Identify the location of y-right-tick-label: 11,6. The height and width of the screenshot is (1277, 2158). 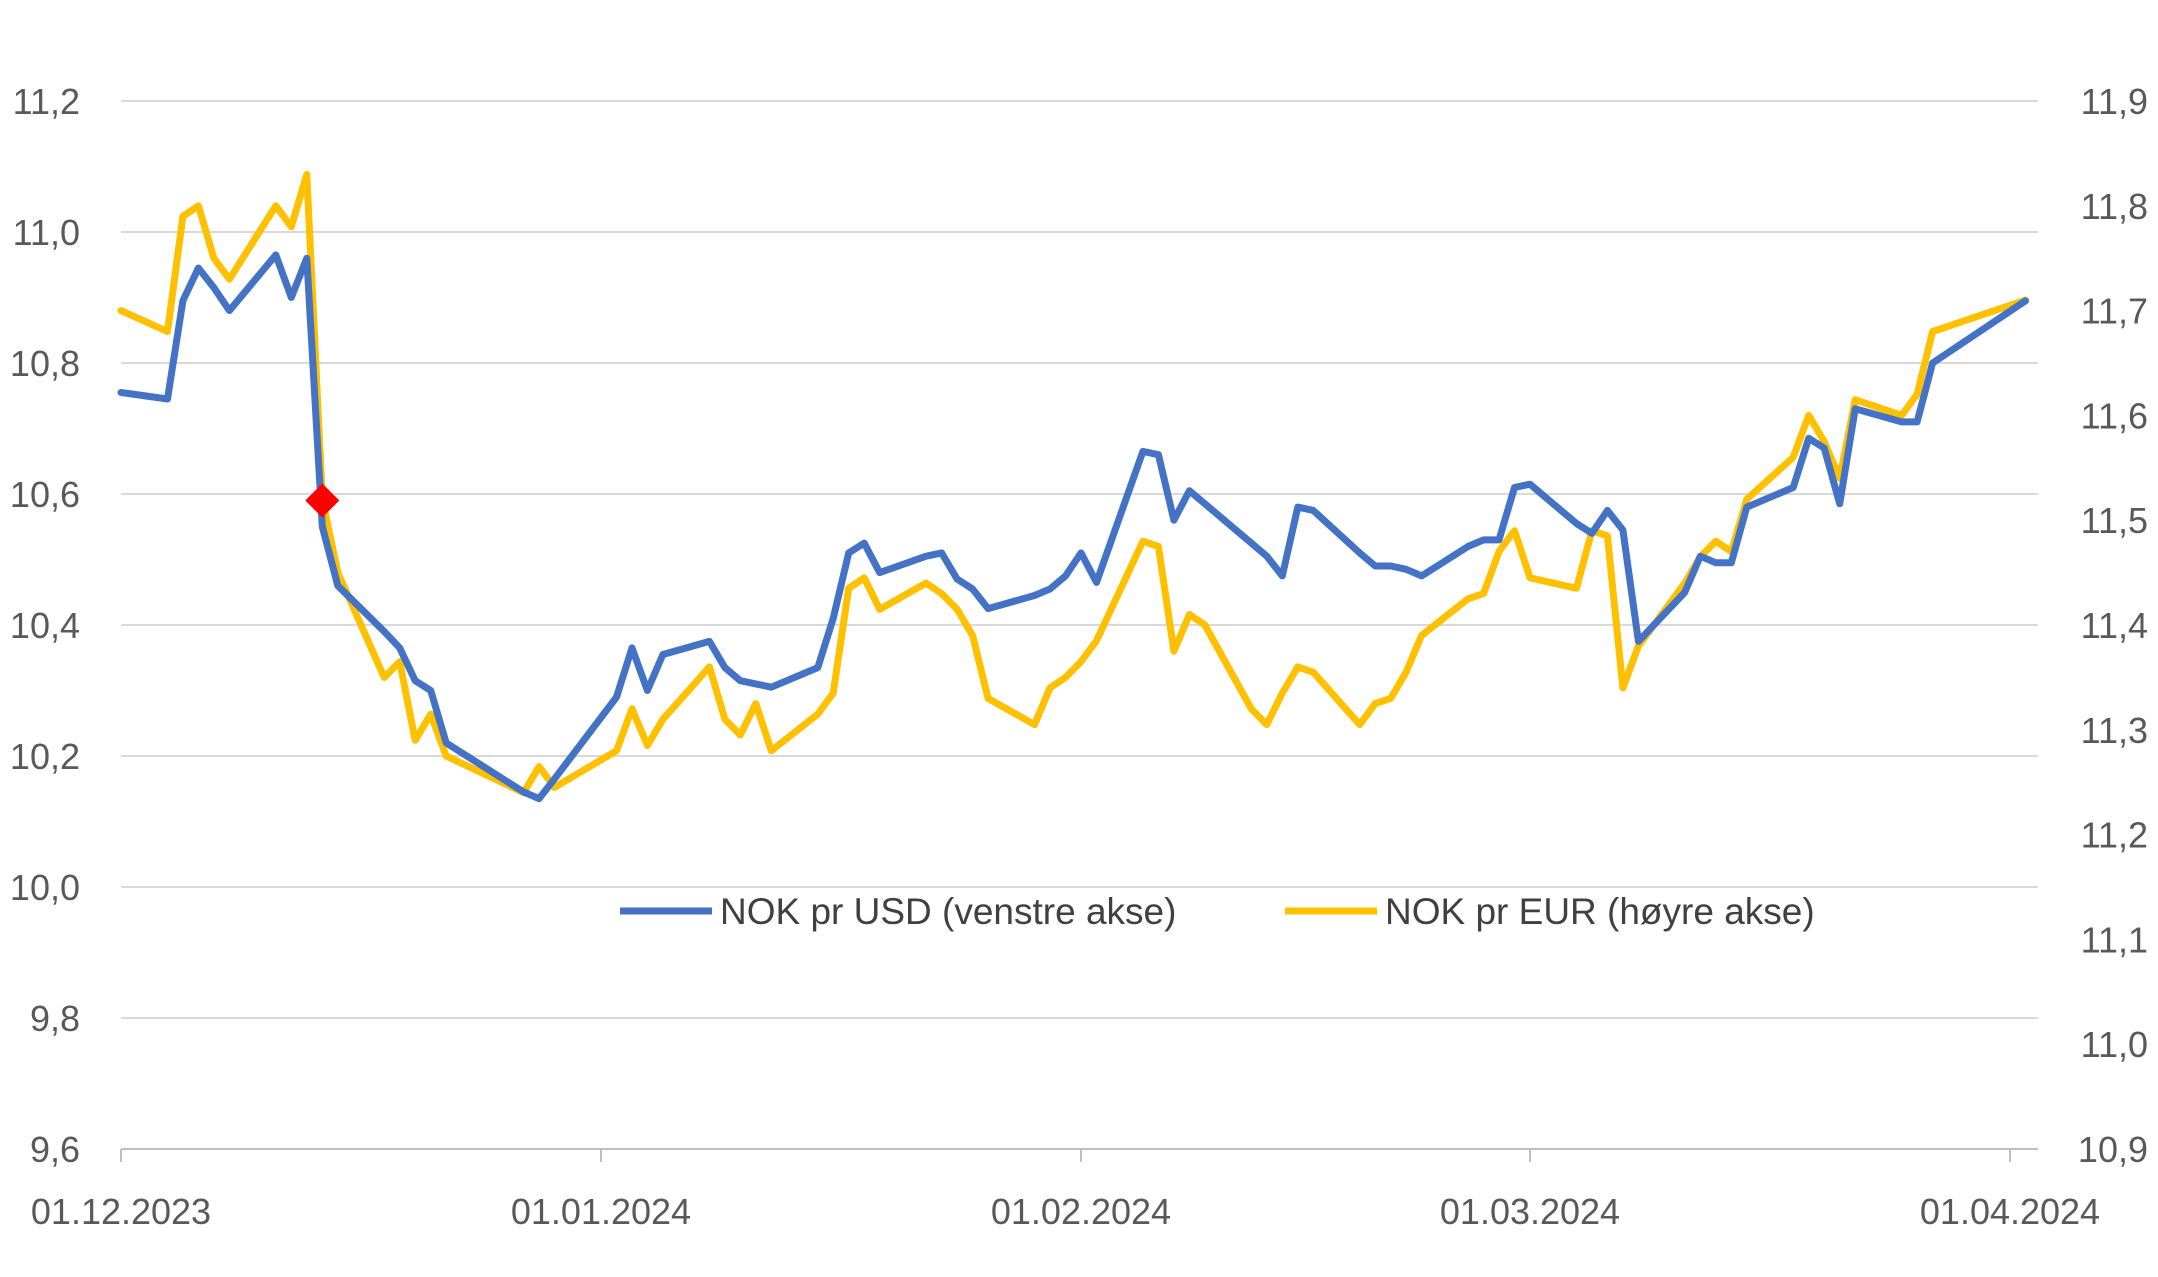
(2114, 415).